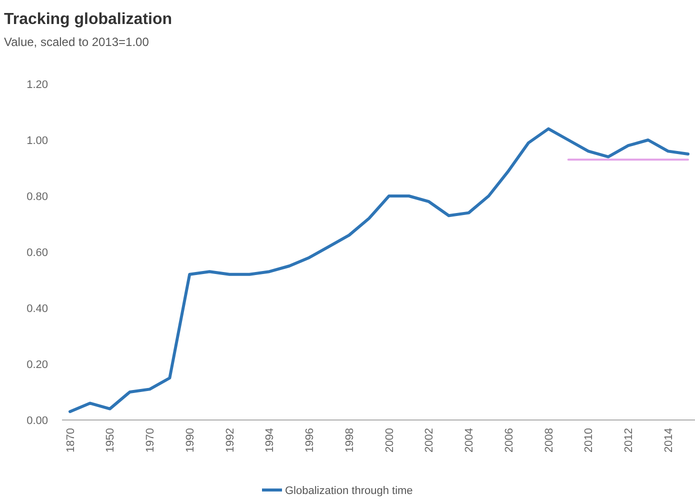 The width and height of the screenshot is (695, 502). I want to click on x-tick-label: 1950, so click(110, 440).